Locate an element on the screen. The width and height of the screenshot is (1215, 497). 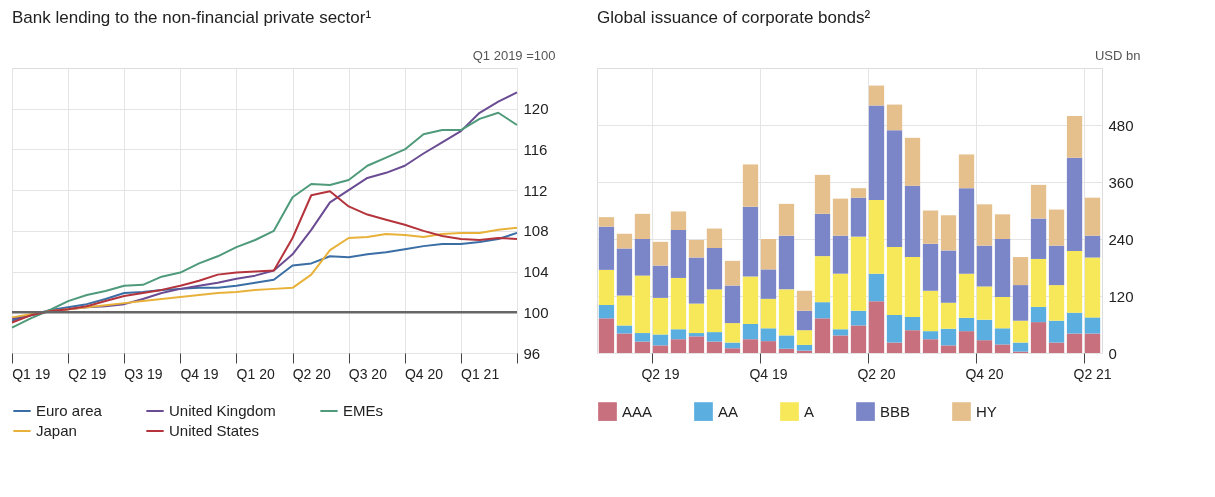
legend-label: A is located at coordinates (809, 411).